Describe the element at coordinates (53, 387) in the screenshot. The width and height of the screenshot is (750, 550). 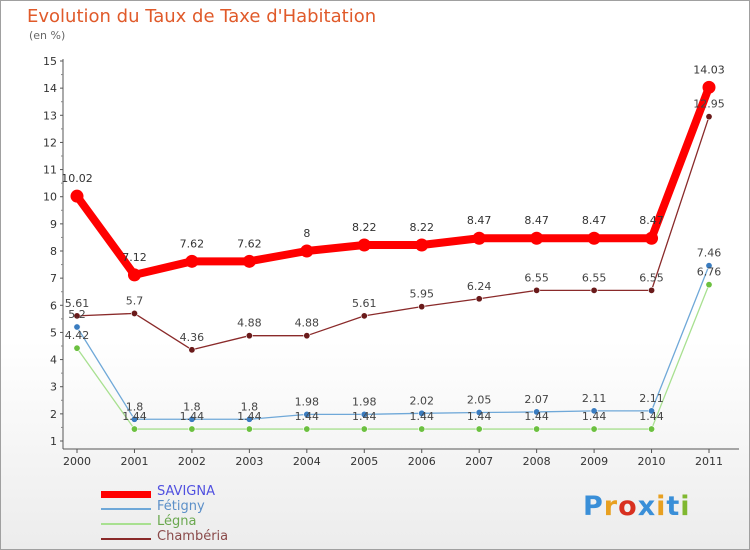
I see `y-tick-label: 3` at that location.